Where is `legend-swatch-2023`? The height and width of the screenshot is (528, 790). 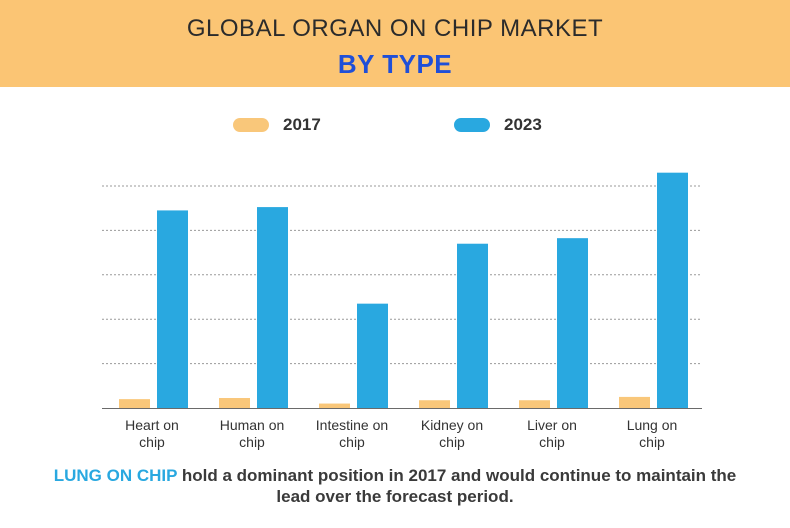
legend-swatch-2023 is located at coordinates (472, 125).